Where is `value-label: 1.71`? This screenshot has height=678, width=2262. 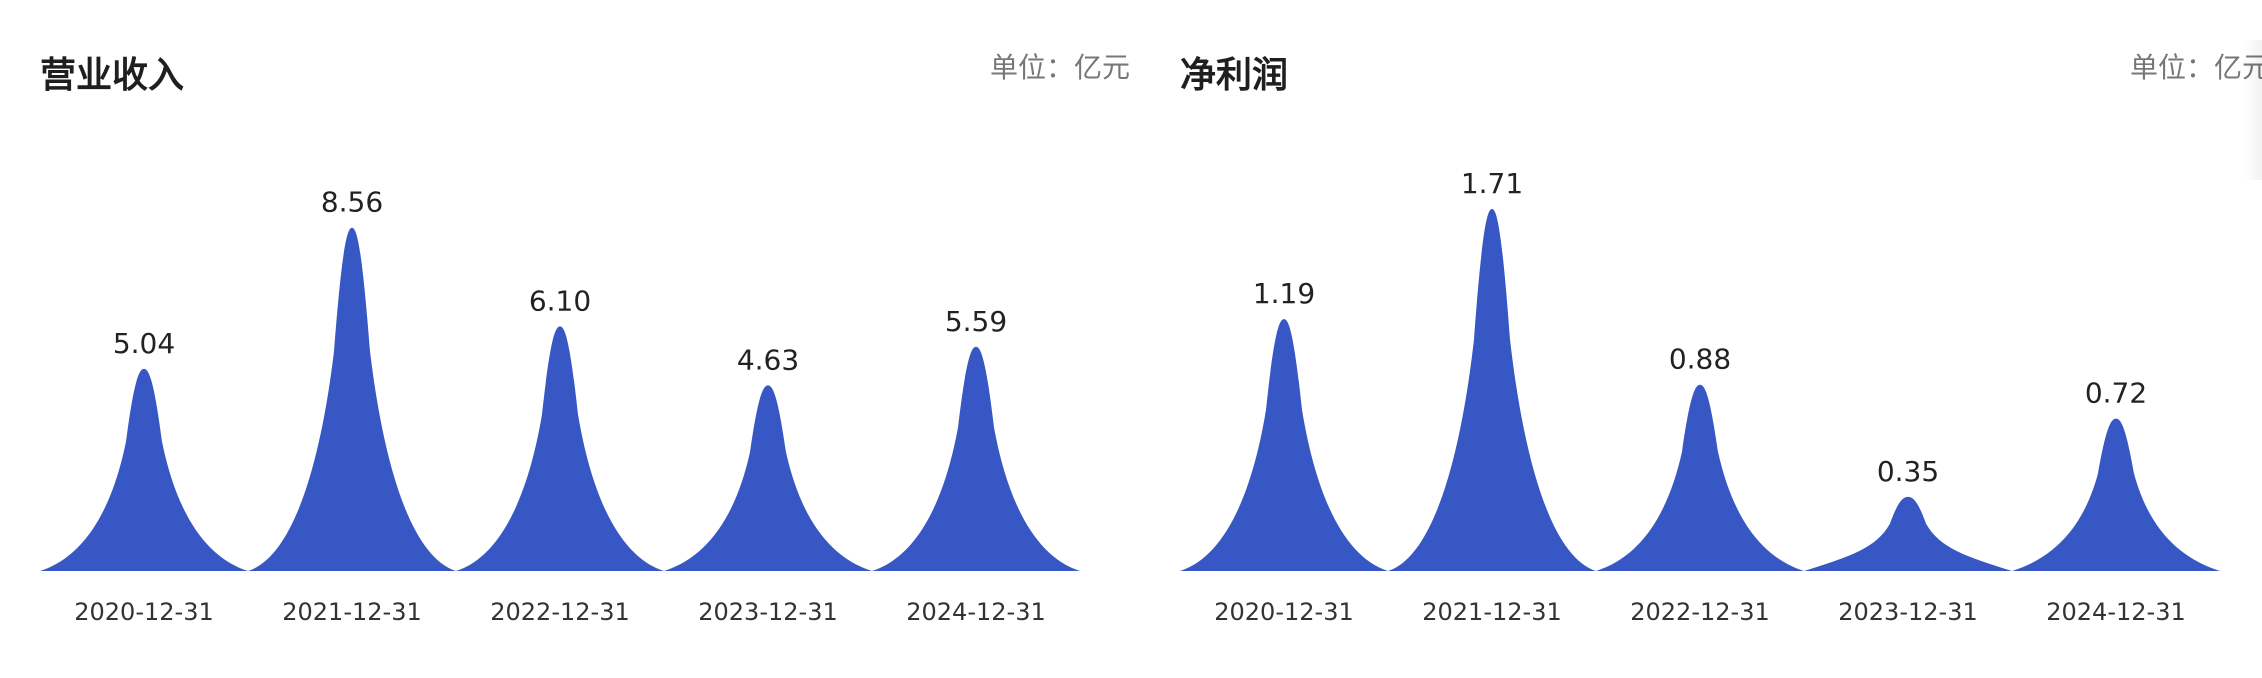
value-label: 1.71 is located at coordinates (1492, 183).